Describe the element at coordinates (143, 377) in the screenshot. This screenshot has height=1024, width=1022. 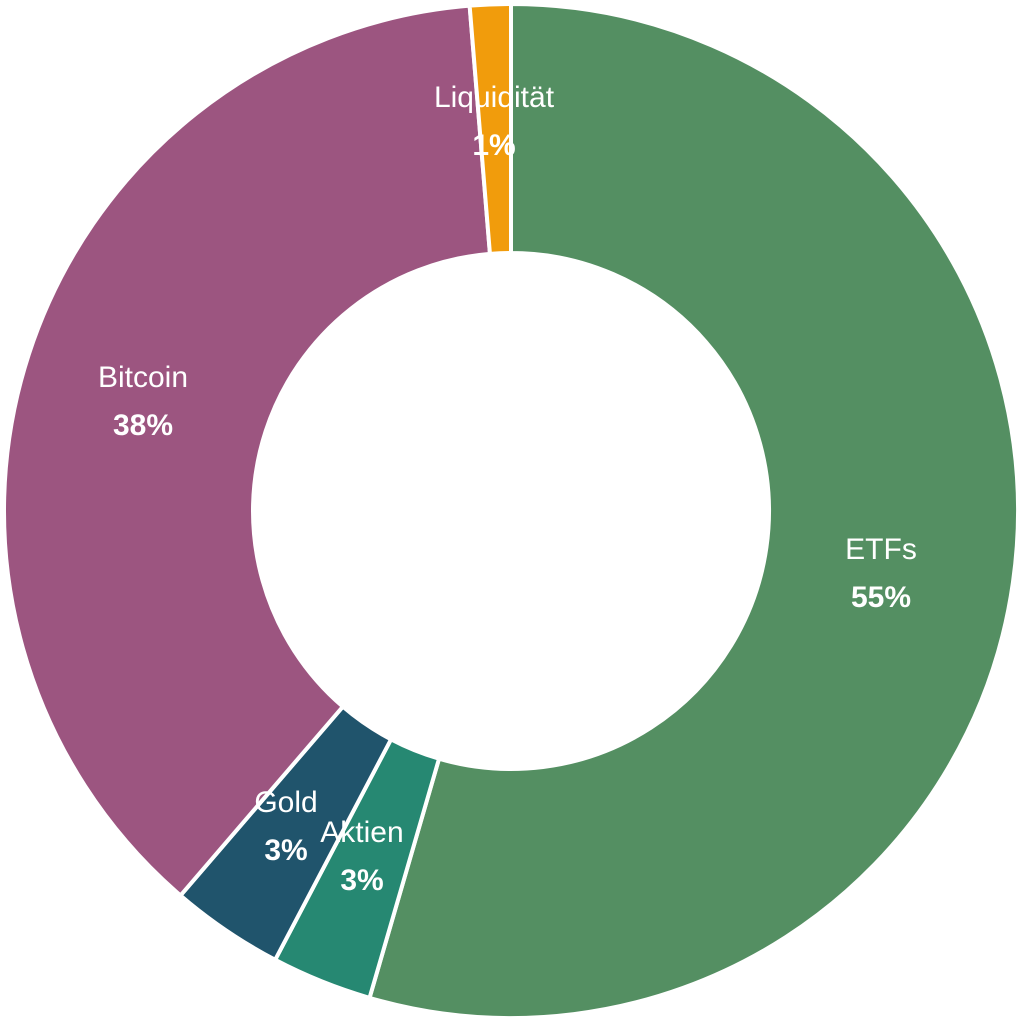
I see `slice-label-bitcoin: Bitcoin` at that location.